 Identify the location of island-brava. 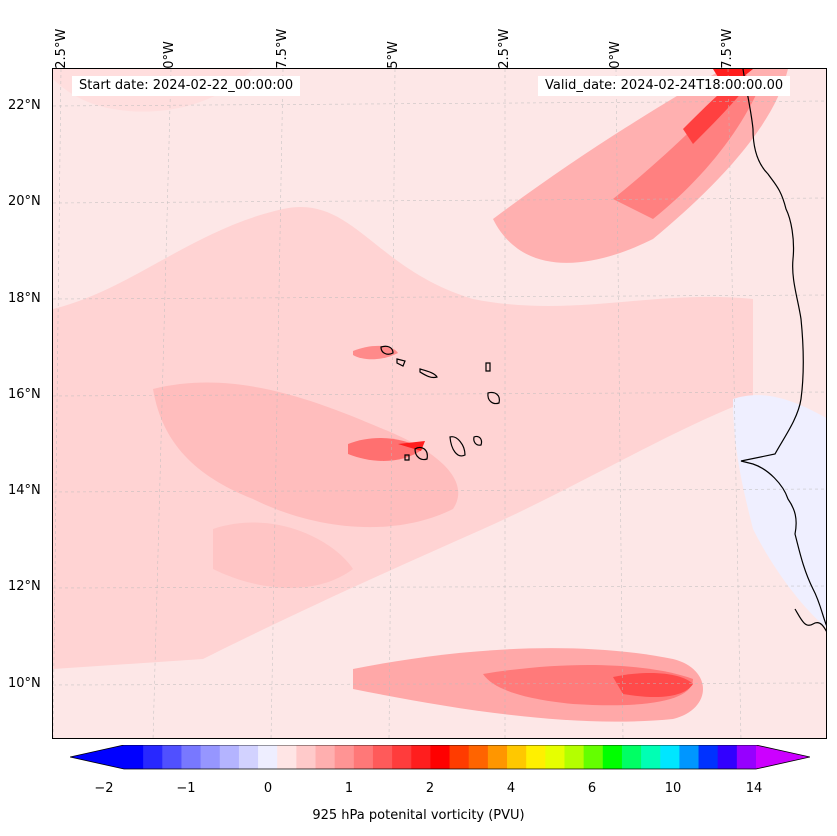
(407, 457).